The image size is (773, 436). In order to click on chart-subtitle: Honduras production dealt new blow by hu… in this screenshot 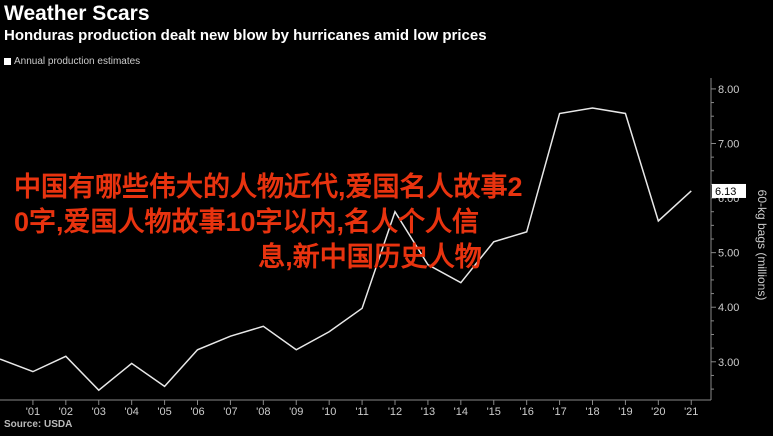, I will do `click(245, 35)`.